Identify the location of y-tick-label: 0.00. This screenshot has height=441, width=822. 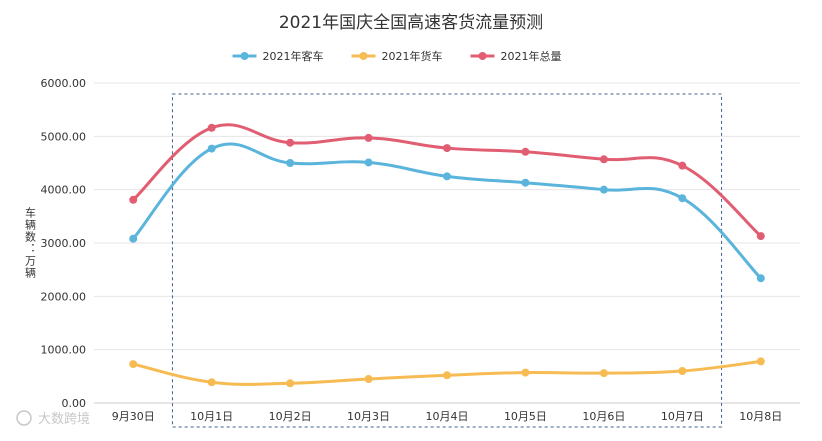
(74, 403).